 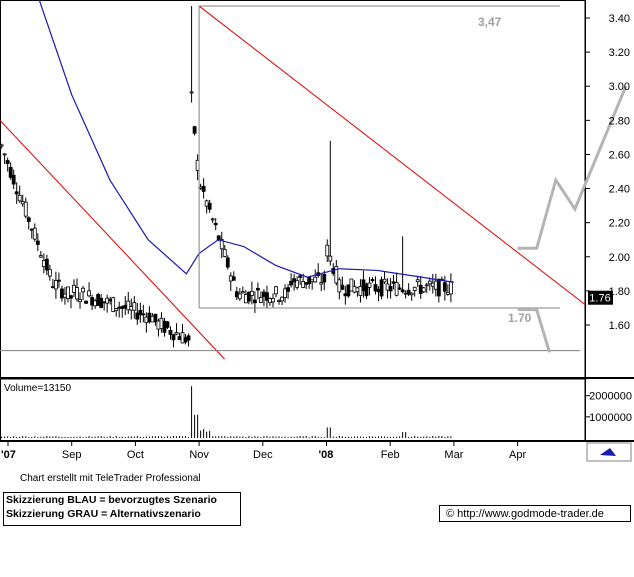 I want to click on time-tick-label: Oct, so click(x=135, y=455).